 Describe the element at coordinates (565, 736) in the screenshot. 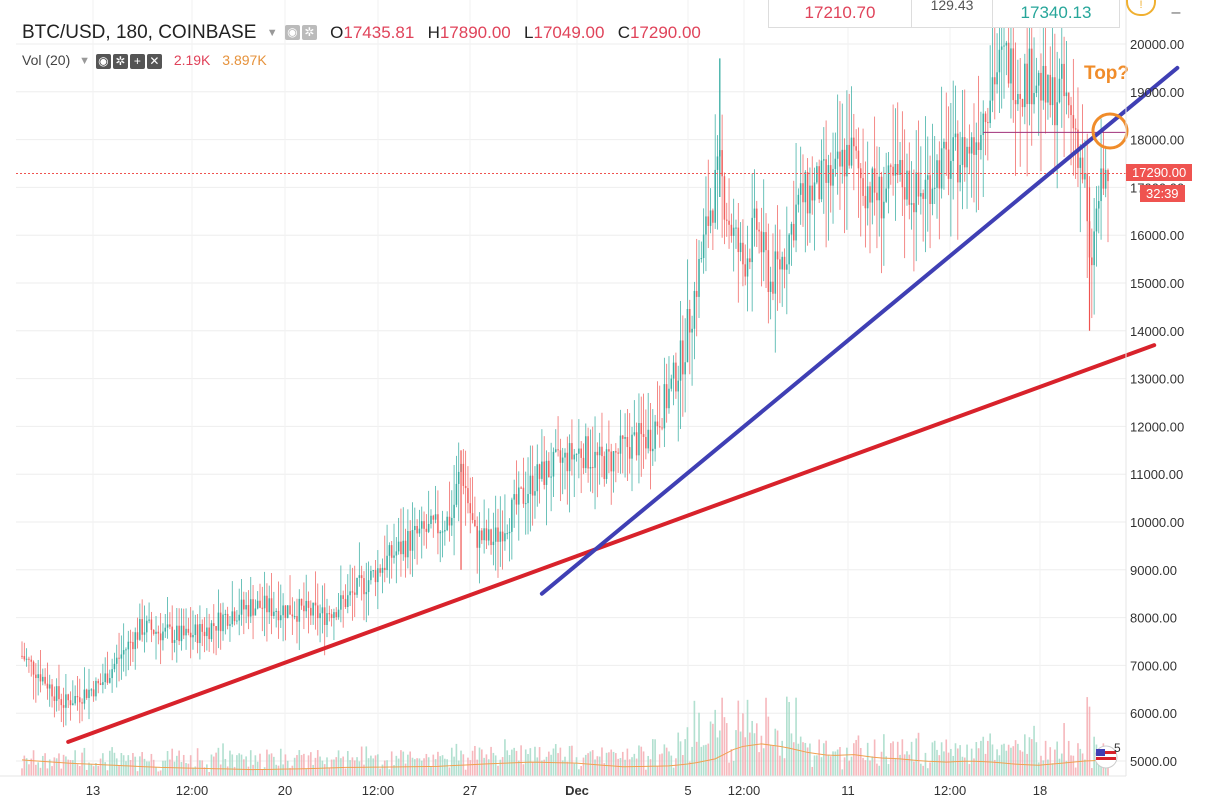

I see `volume-bars` at that location.